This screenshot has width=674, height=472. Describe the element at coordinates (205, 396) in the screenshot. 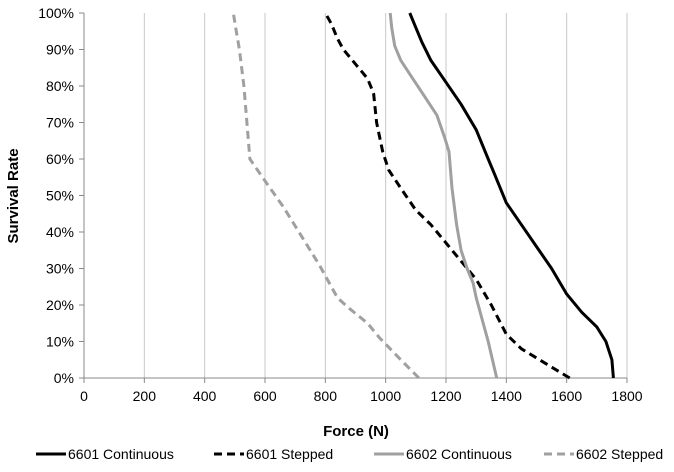

I see `x-tick-label: 400` at that location.